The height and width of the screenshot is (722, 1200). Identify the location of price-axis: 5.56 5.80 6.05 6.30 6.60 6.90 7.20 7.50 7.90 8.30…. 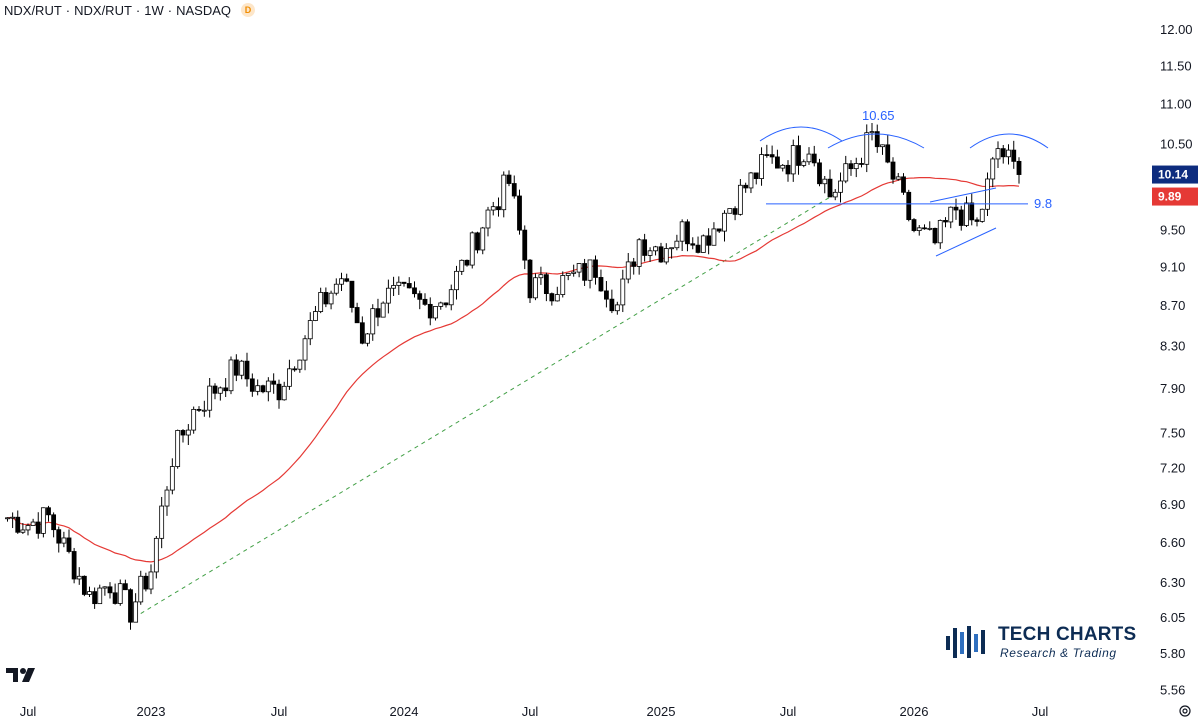
(1175, 359).